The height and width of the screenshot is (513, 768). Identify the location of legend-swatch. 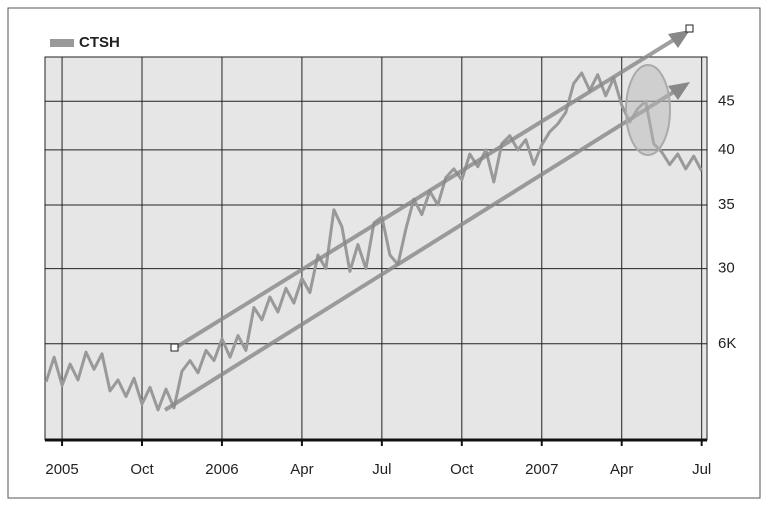
(62, 43).